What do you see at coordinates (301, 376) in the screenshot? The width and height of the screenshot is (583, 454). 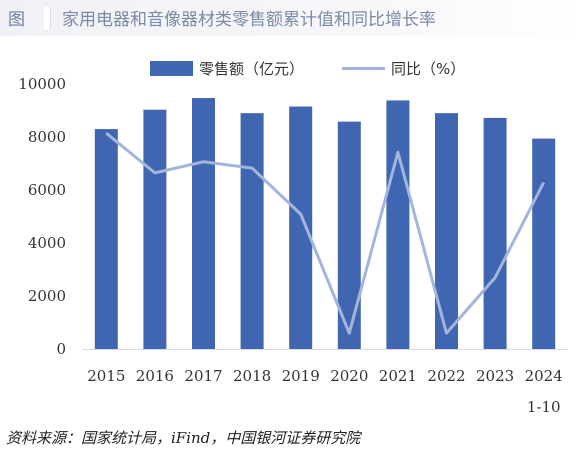 I see `x-tick-label: 2019` at bounding box center [301, 376].